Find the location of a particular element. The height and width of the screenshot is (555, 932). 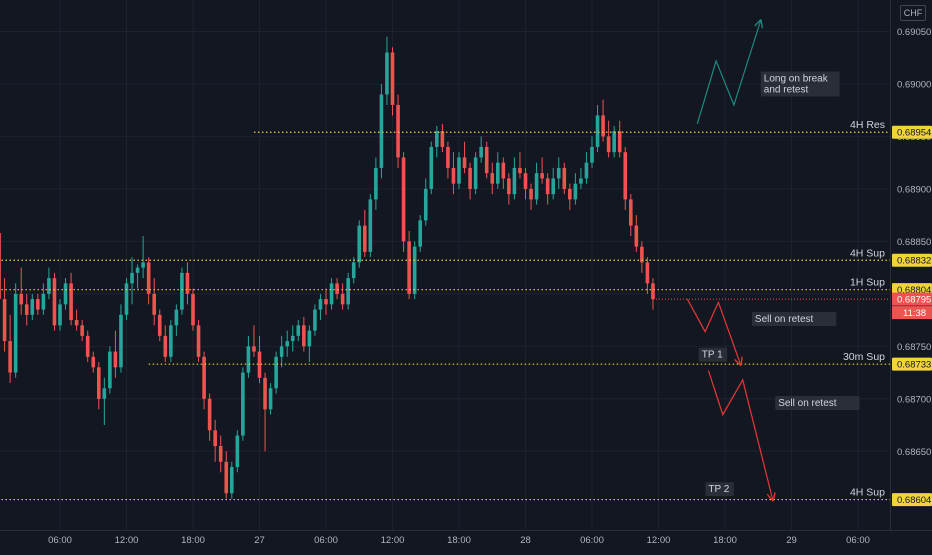

time-tick-11: 29 is located at coordinates (791, 540).